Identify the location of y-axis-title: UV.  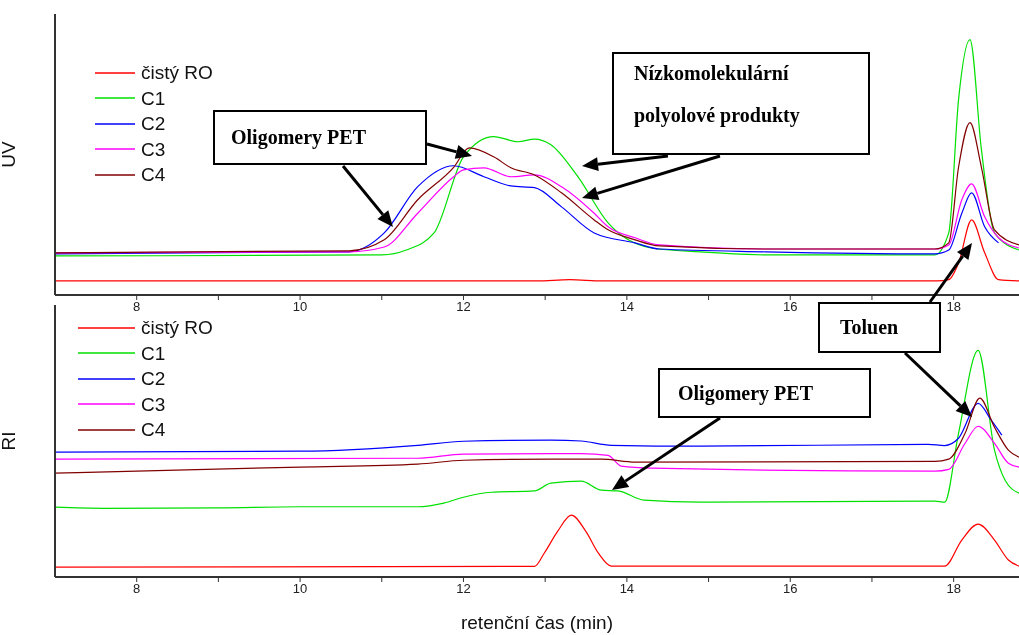
(9, 154).